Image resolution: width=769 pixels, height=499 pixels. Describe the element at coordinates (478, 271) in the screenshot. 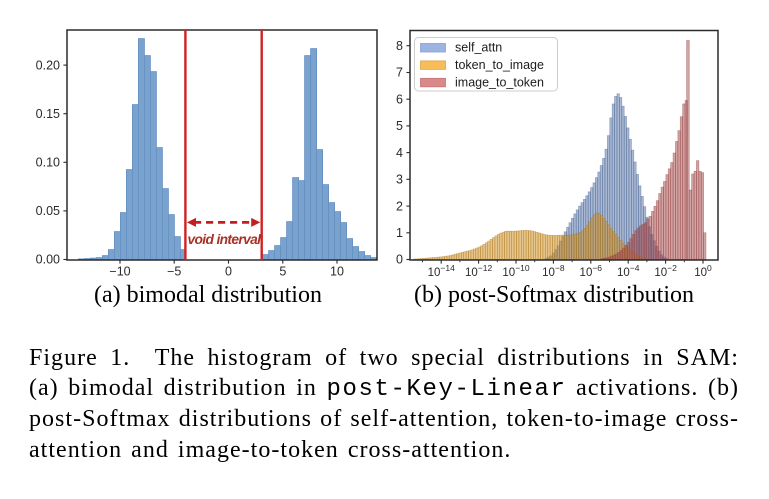

I see `svg-text: 10⁻¹²` at that location.